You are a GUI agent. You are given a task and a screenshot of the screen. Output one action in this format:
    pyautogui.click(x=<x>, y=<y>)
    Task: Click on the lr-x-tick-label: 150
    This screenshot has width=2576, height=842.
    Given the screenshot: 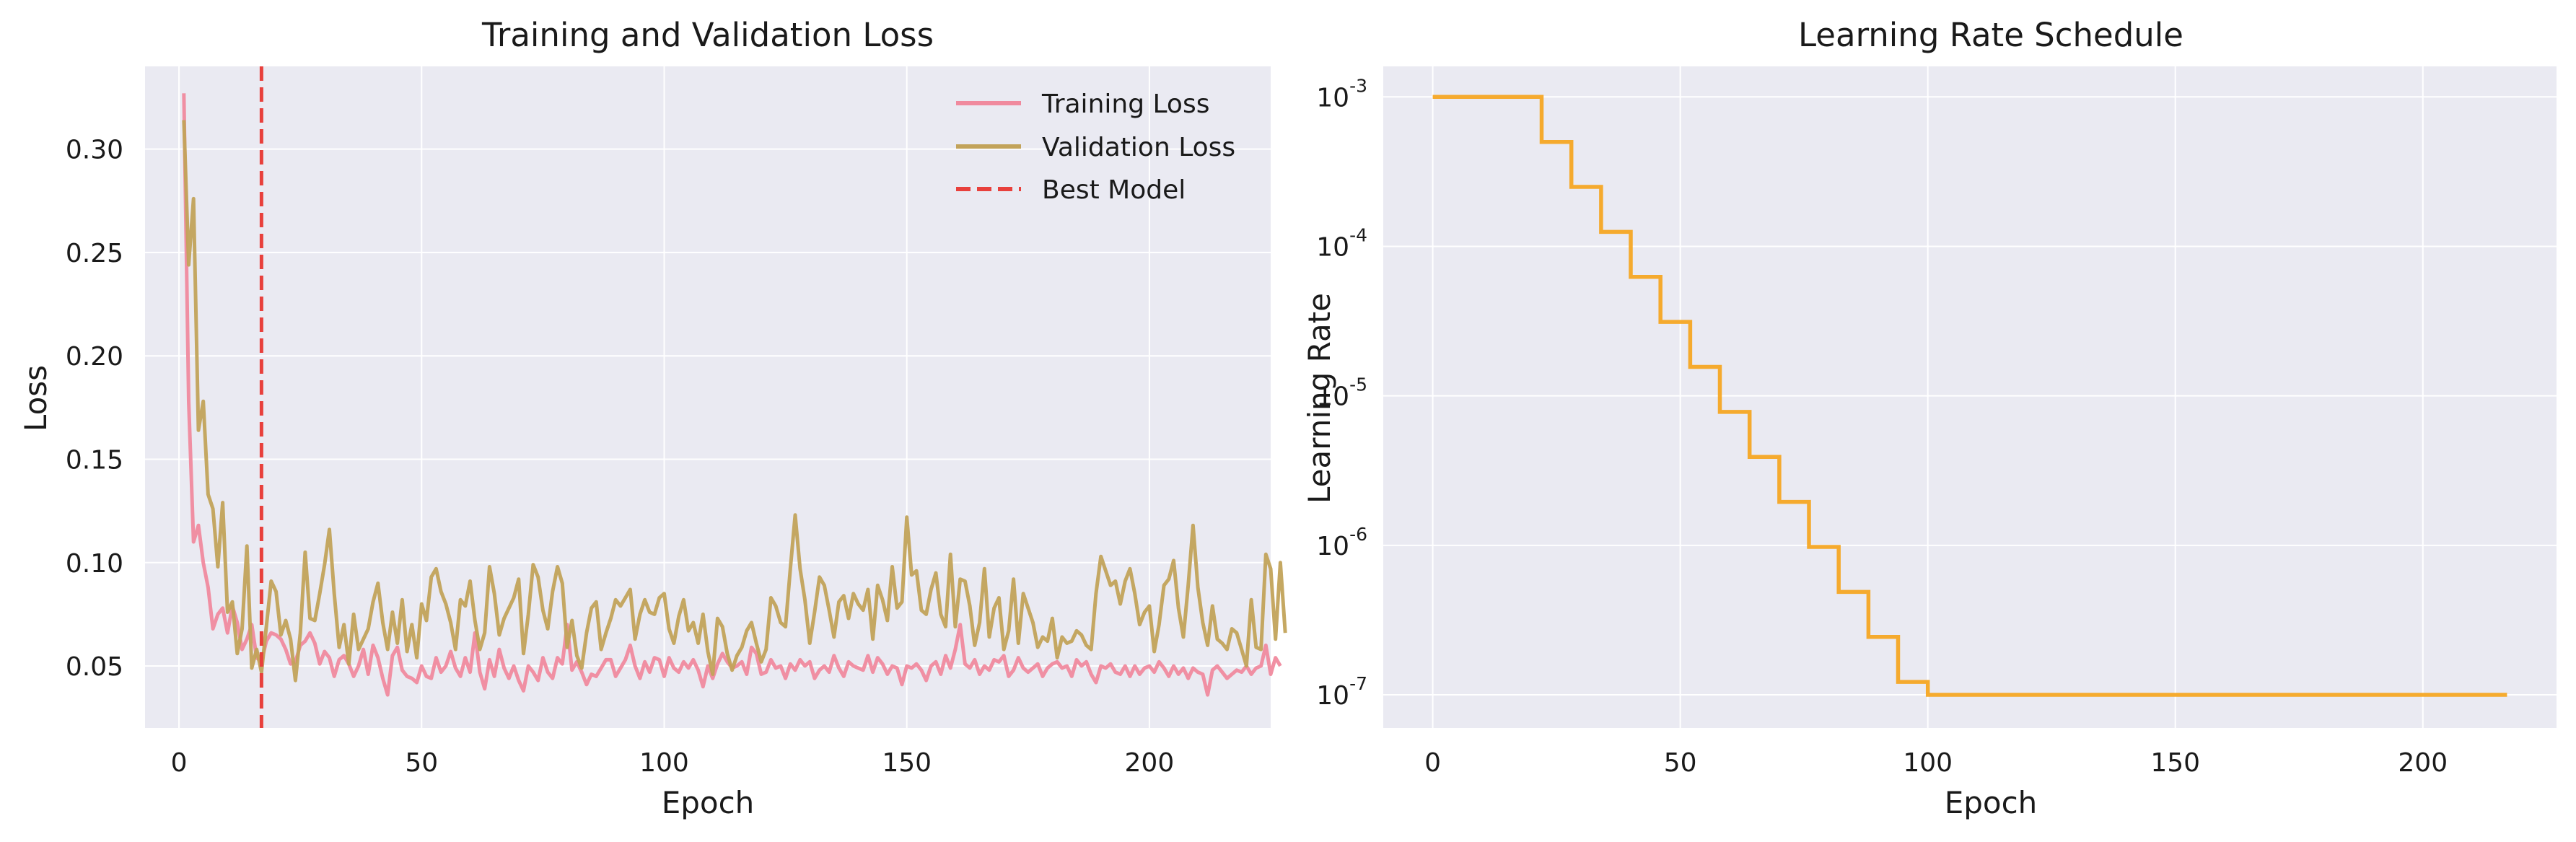 What is the action you would take?
    pyautogui.click(x=2175, y=763)
    